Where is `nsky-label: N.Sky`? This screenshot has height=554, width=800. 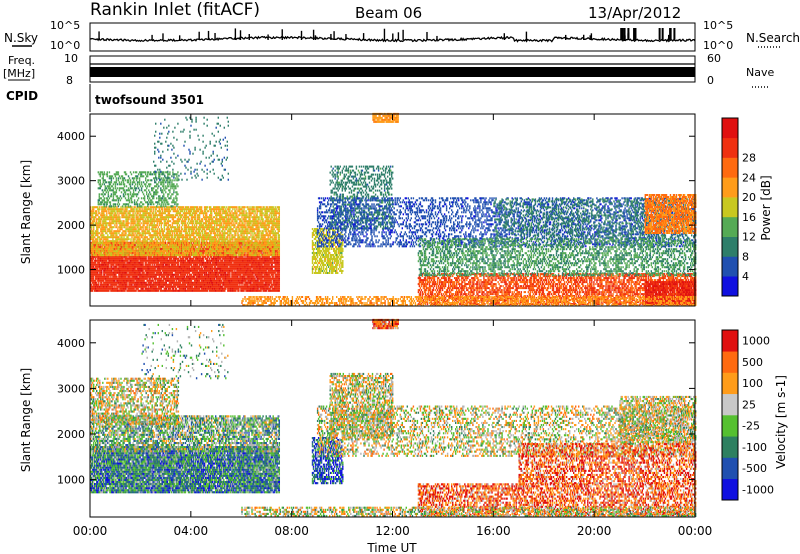 nsky-label: N.Sky is located at coordinates (21, 38).